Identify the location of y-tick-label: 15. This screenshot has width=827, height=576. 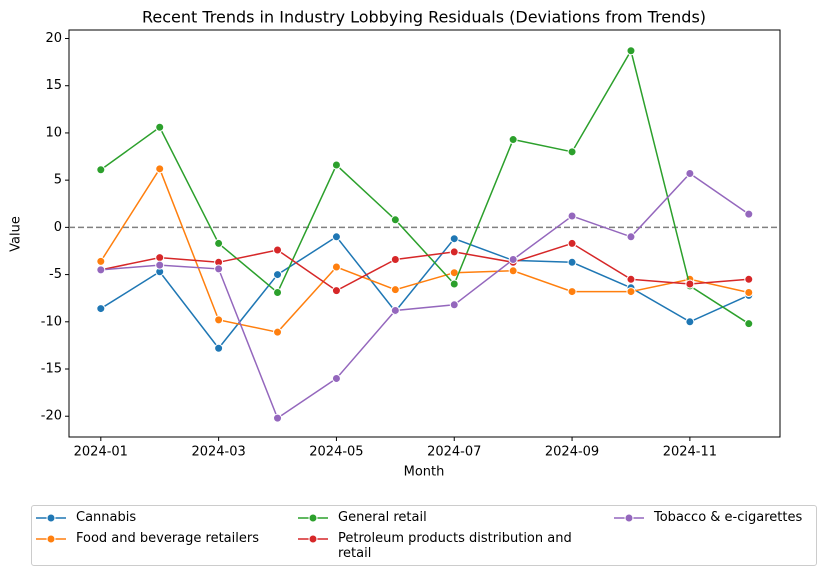
(53, 85).